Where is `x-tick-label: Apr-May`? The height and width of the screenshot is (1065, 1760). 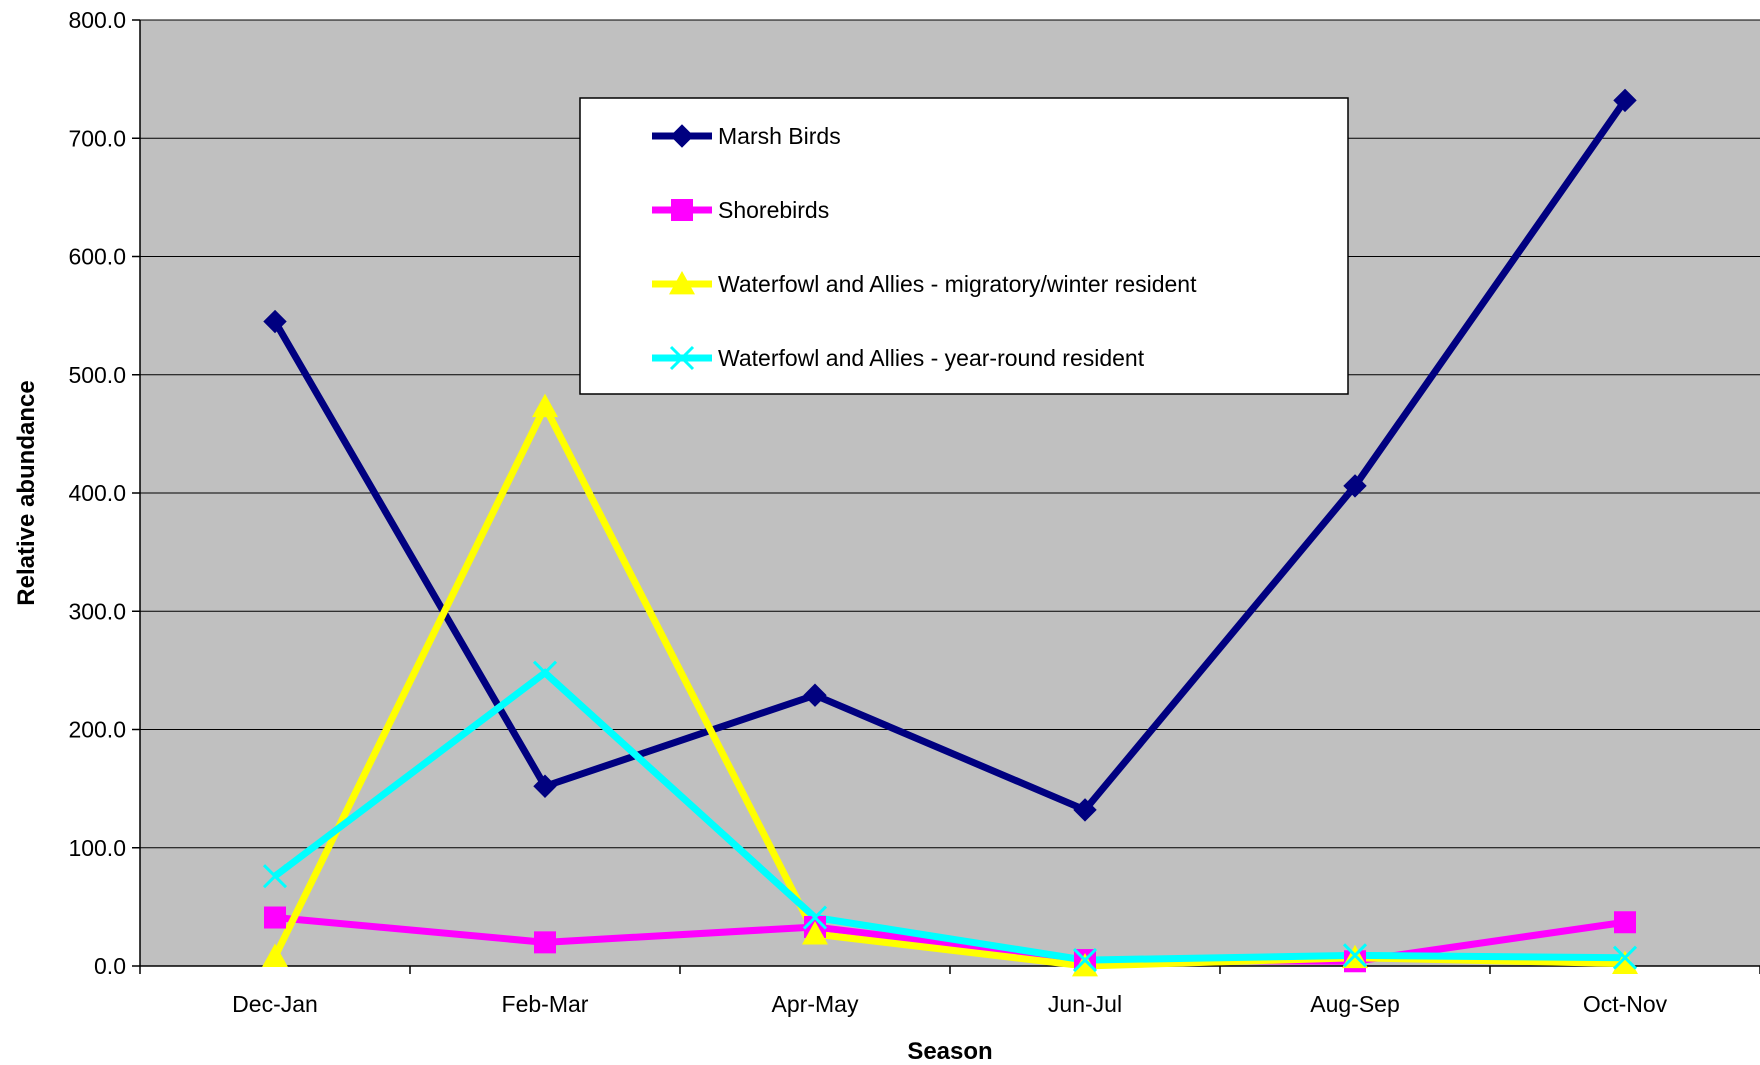
x-tick-label: Apr-May is located at coordinates (815, 1004).